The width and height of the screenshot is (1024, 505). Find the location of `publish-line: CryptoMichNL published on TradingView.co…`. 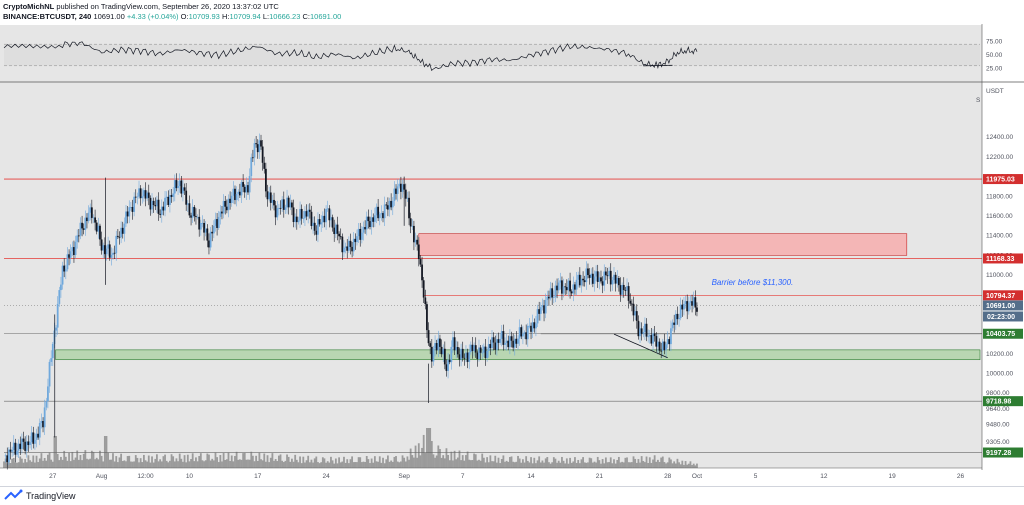

publish-line: CryptoMichNL published on TradingView.co… is located at coordinates (141, 7).